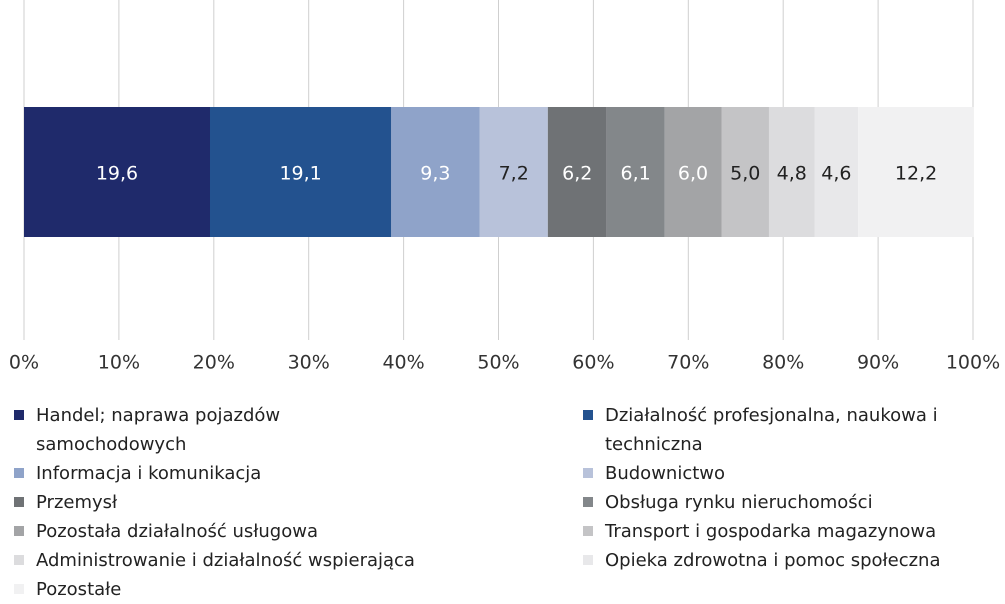 Image resolution: width=1005 pixels, height=604 pixels. I want to click on x-tick-label: 40%, so click(403, 363).